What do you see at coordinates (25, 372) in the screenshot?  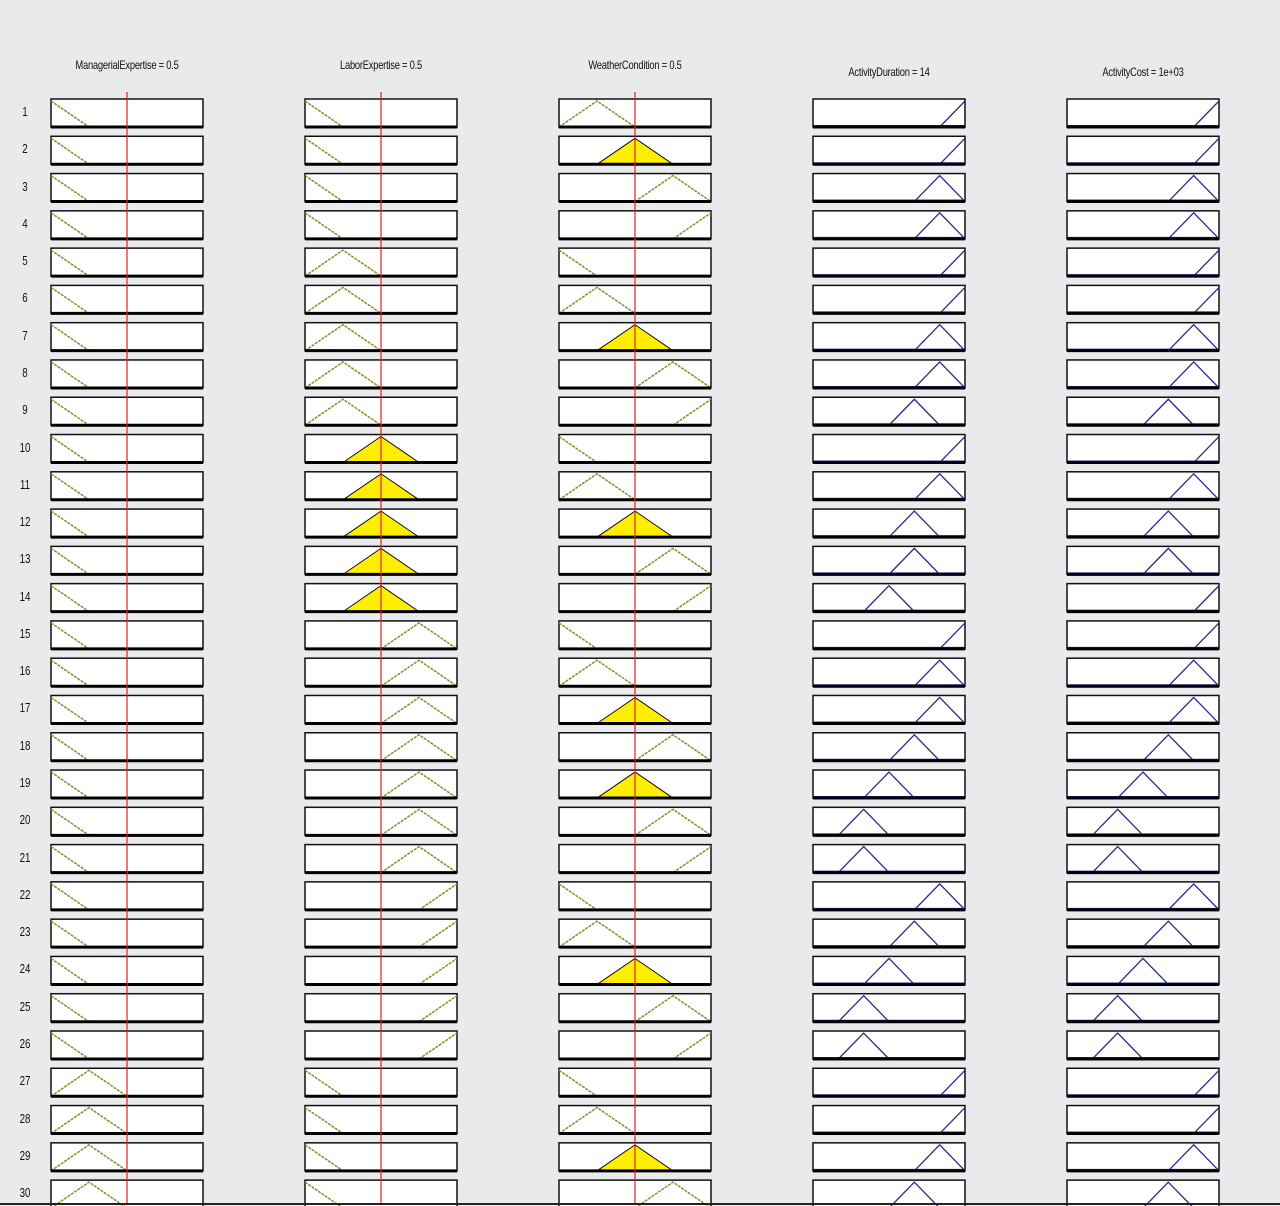 I see `rule-number: 8` at bounding box center [25, 372].